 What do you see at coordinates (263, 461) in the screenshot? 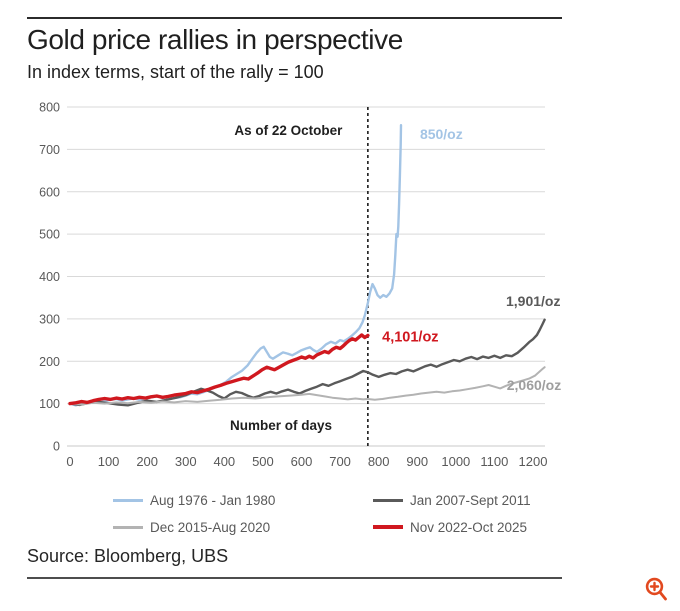
I see `x-tick-label-500: 500` at bounding box center [263, 461].